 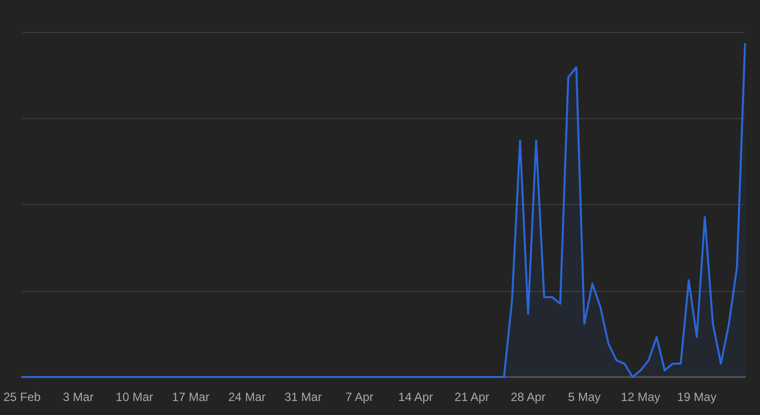 I want to click on x-tick-label: 21 Apr, so click(x=472, y=397).